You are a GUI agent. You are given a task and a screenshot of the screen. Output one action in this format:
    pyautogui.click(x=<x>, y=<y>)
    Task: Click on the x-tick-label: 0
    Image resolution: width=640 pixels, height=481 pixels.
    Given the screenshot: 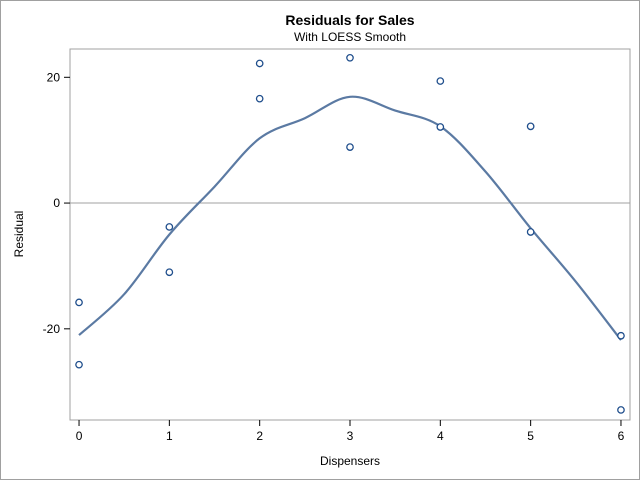 What is the action you would take?
    pyautogui.click(x=79, y=436)
    